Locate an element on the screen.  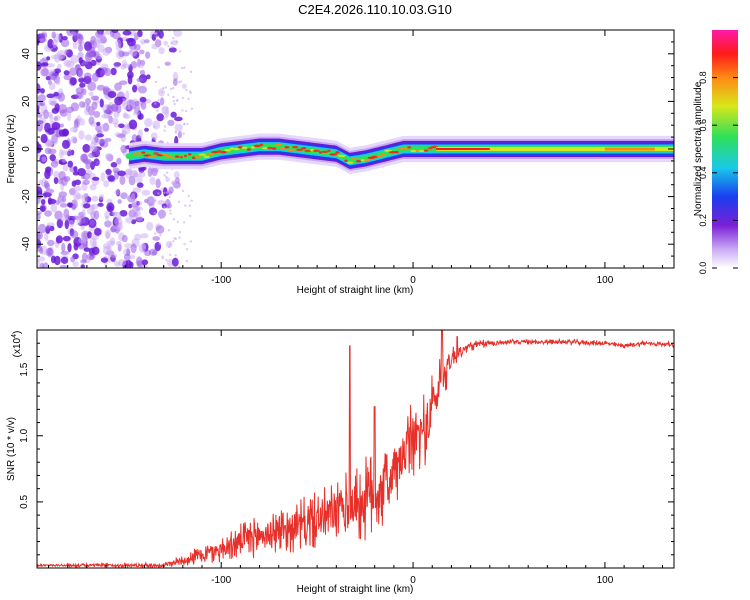
spectrogram-y-tick-label: 0 is located at coordinates (26, 149).